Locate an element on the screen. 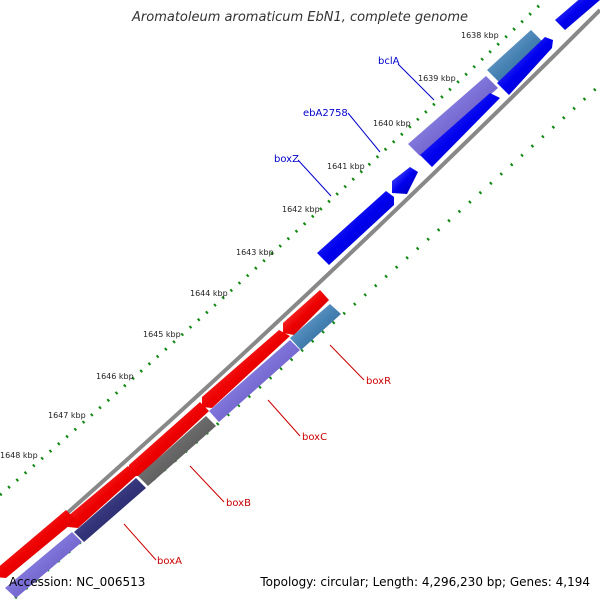 This screenshot has height=600, width=600. tick-label: 1642 kbp is located at coordinates (301, 209).